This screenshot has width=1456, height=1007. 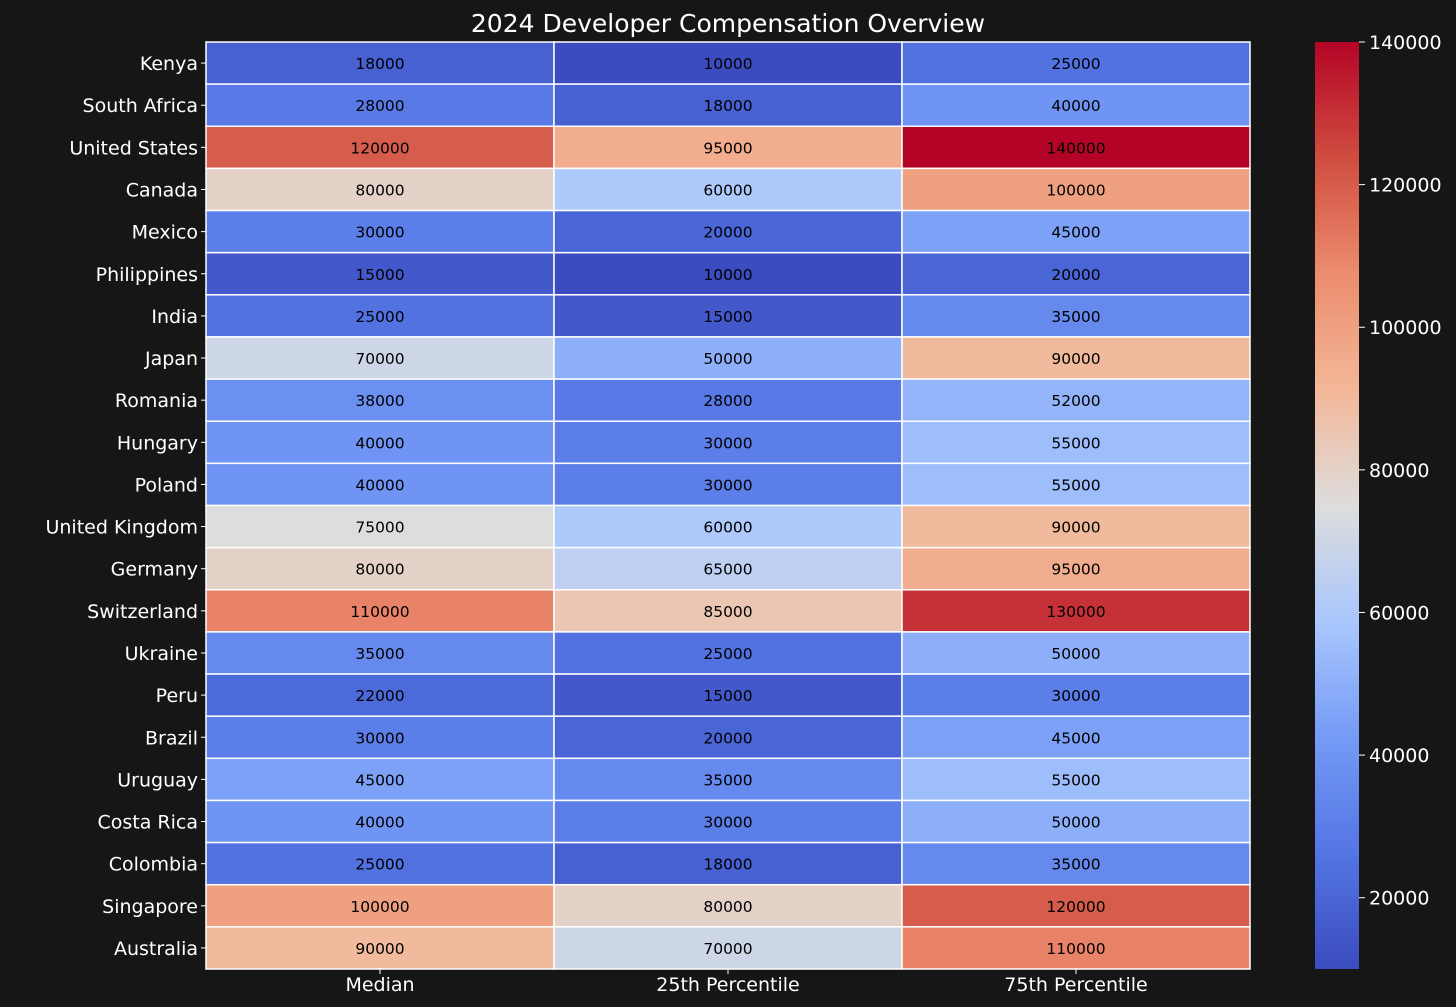 I want to click on colorbar-tick-label: 140000, so click(x=1405, y=43).